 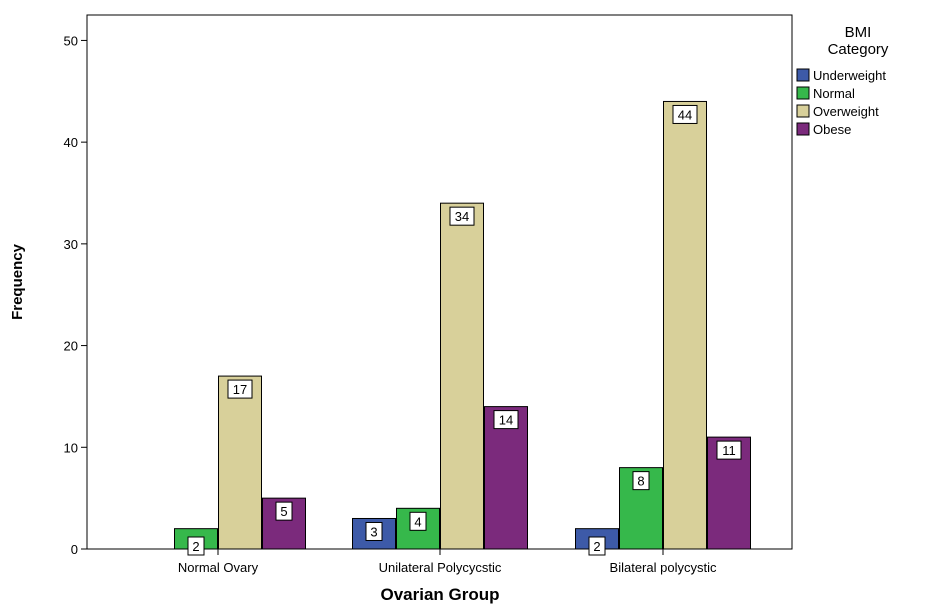 I want to click on x-axis-title: Ovarian Group, so click(x=439, y=594).